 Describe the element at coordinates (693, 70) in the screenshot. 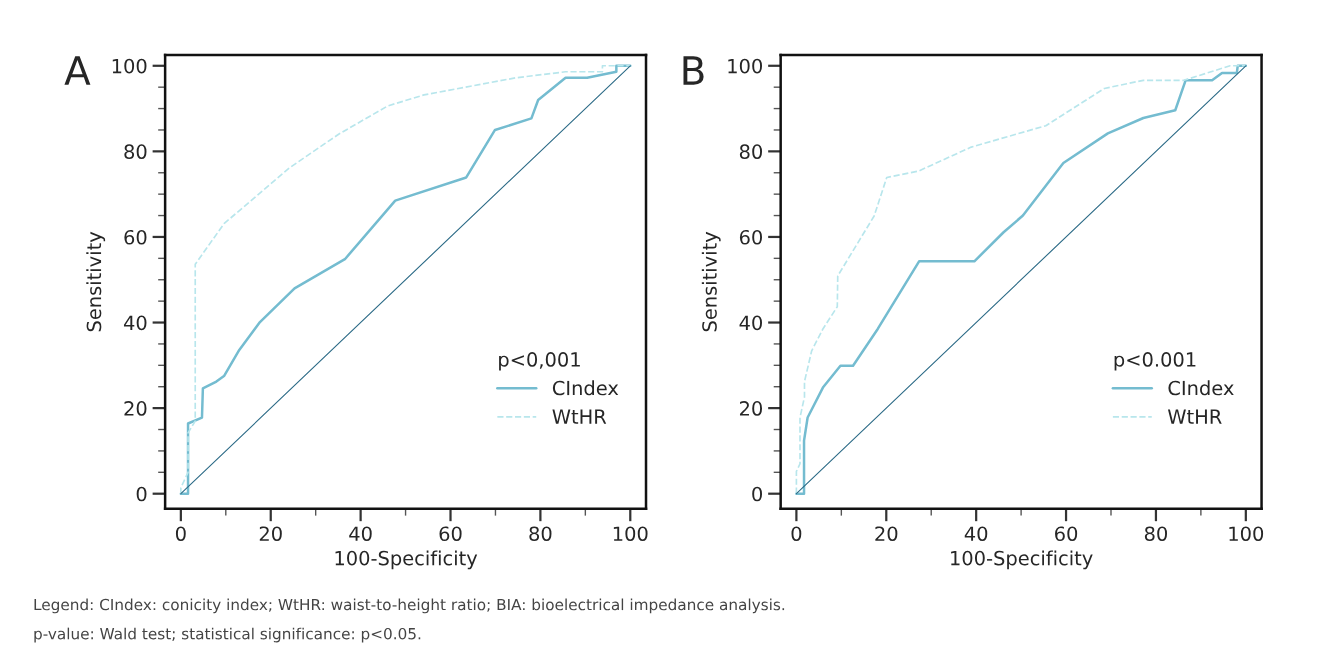

I see `chart-title: B` at that location.